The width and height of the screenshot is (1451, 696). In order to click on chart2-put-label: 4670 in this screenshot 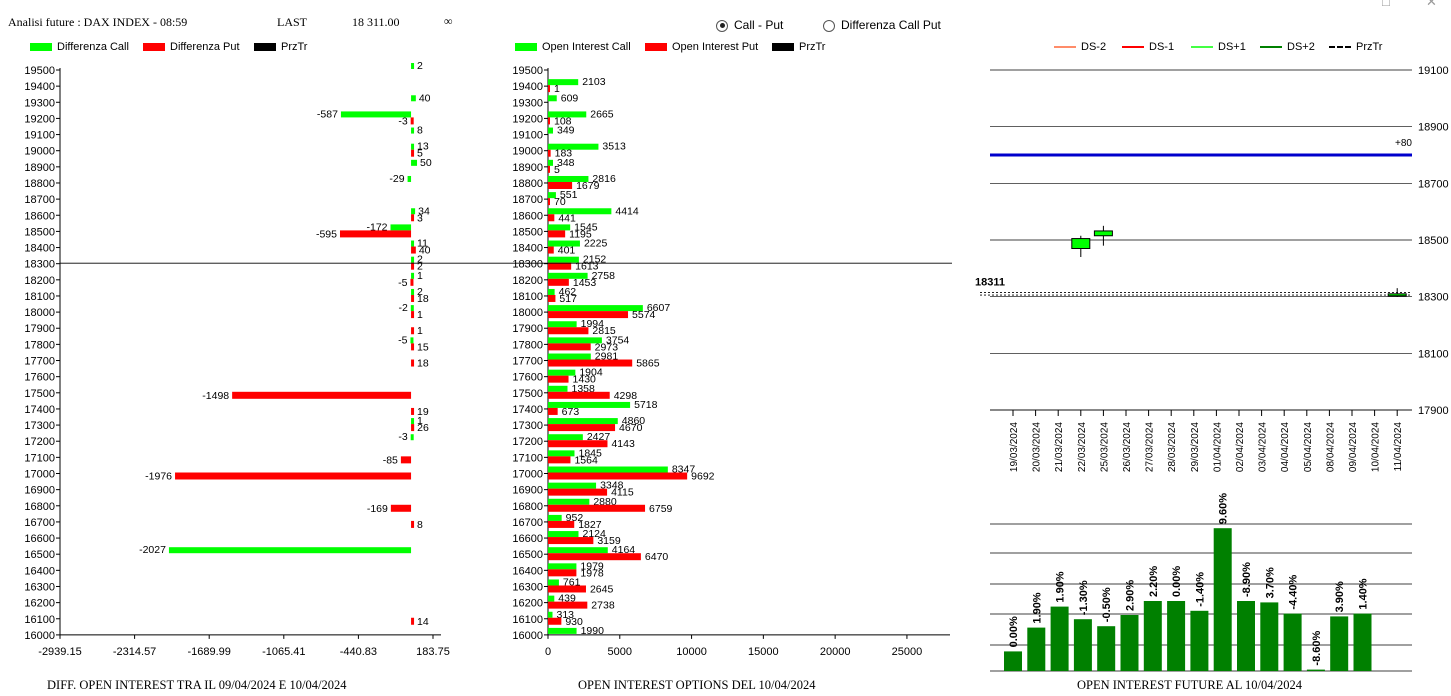, I will do `click(631, 428)`.